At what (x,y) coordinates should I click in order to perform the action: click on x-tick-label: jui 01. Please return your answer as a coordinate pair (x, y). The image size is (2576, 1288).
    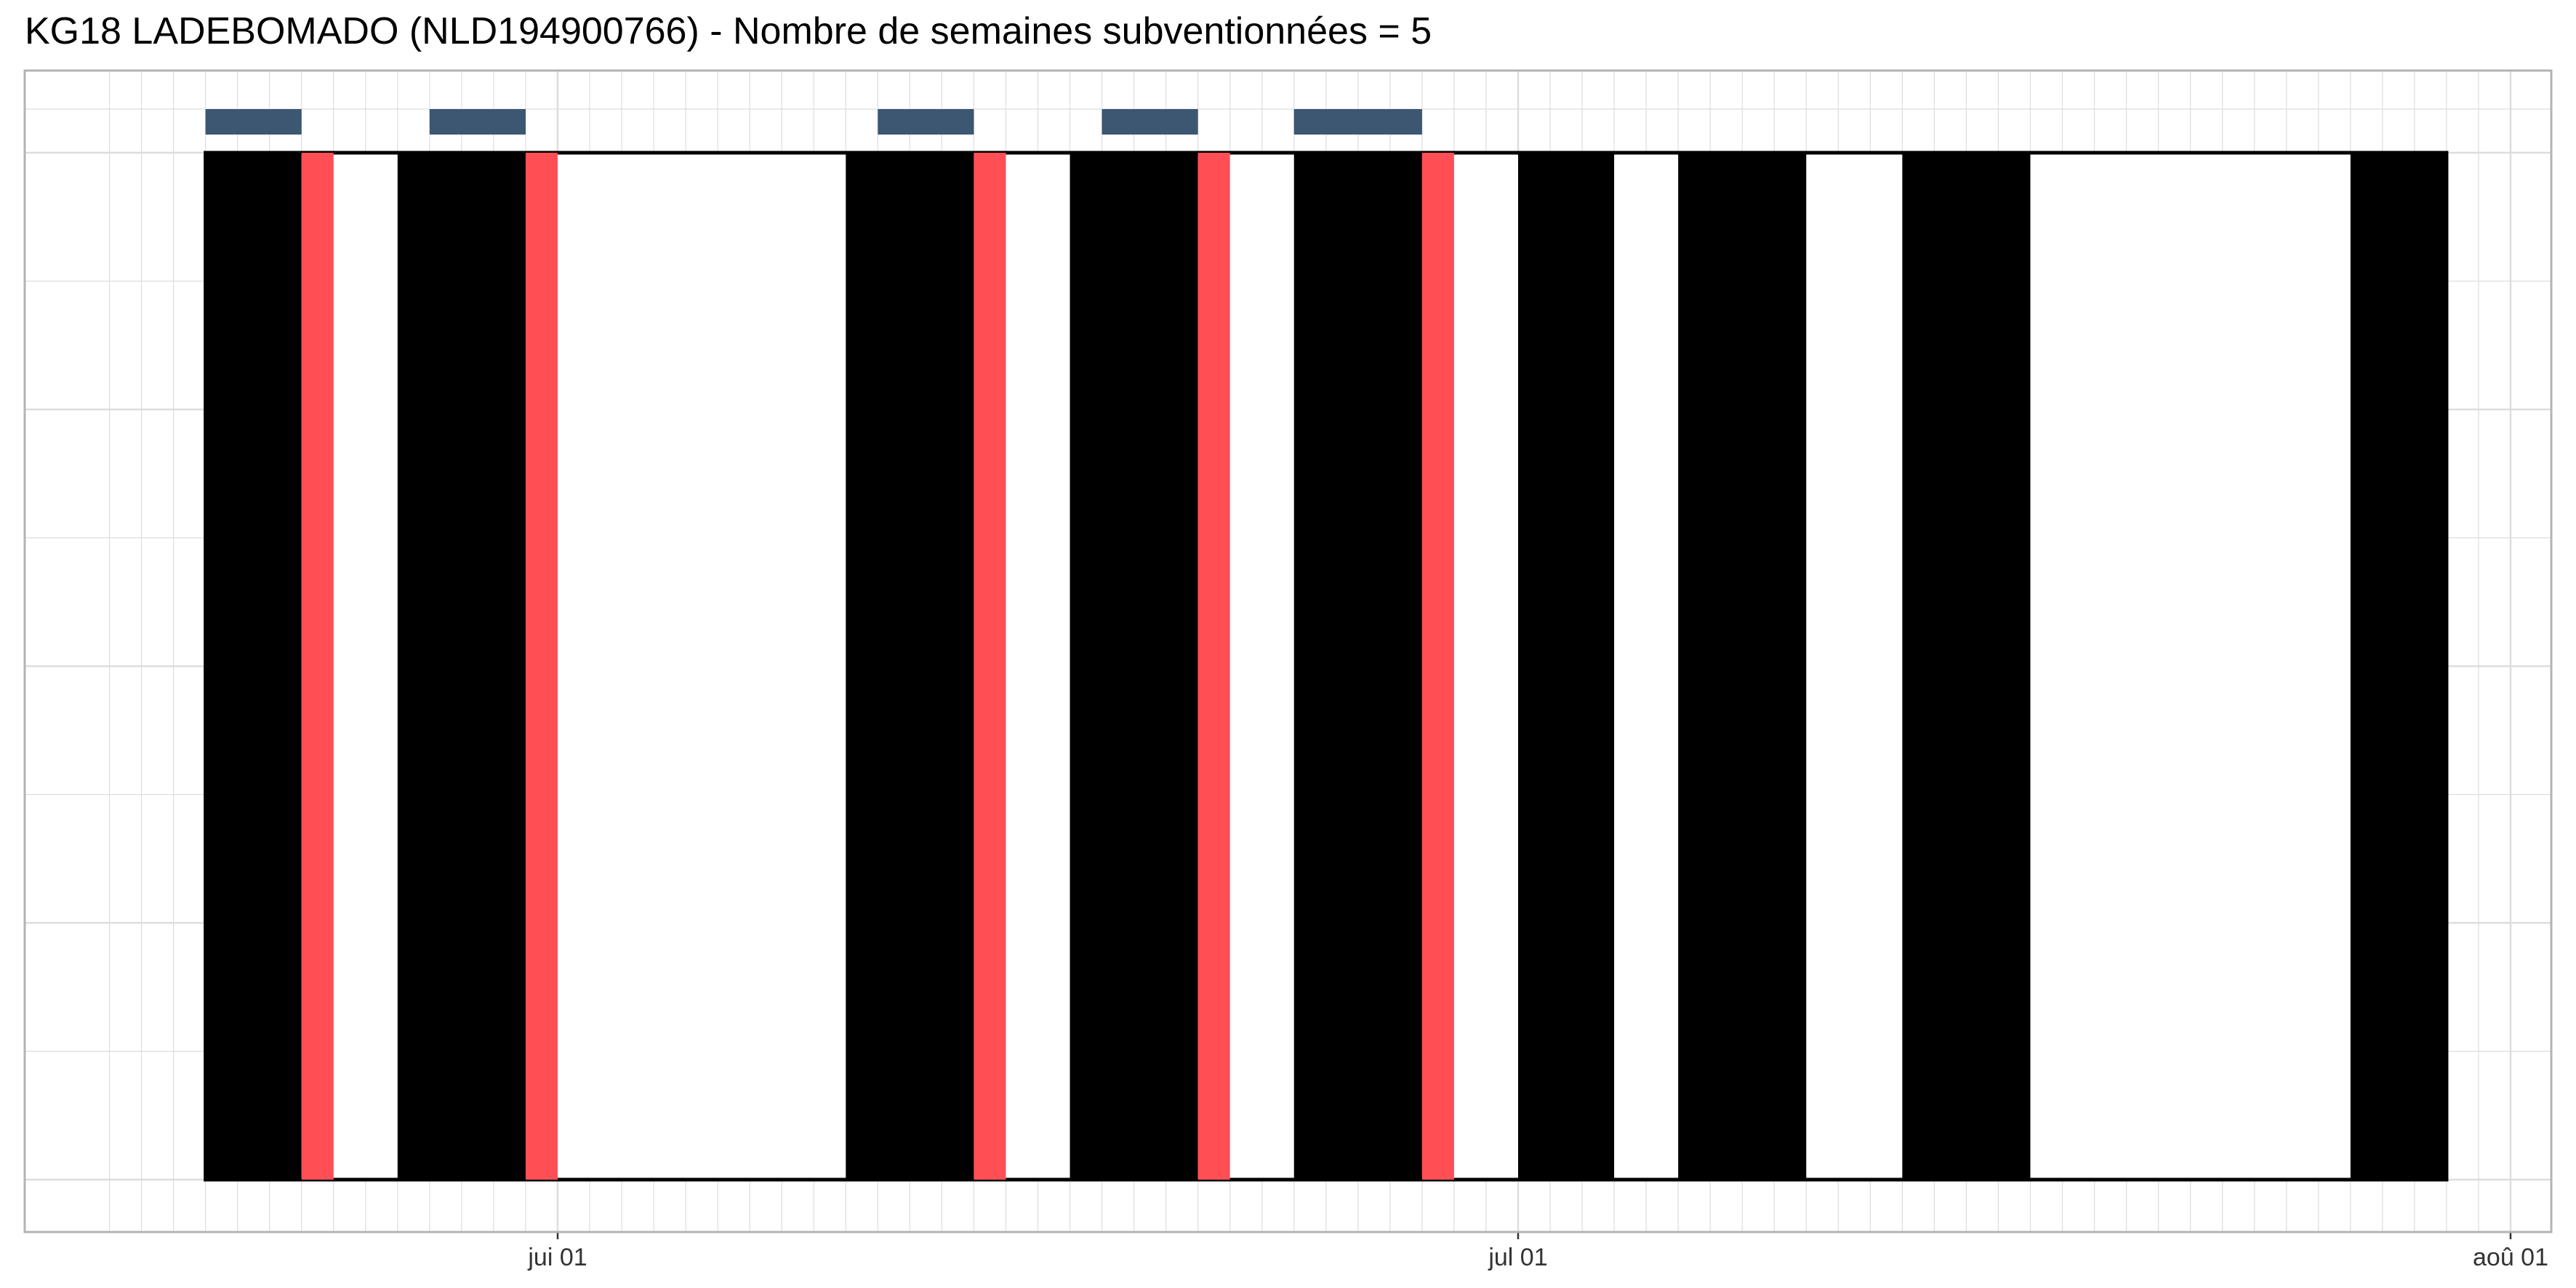
    Looking at the image, I should click on (557, 1257).